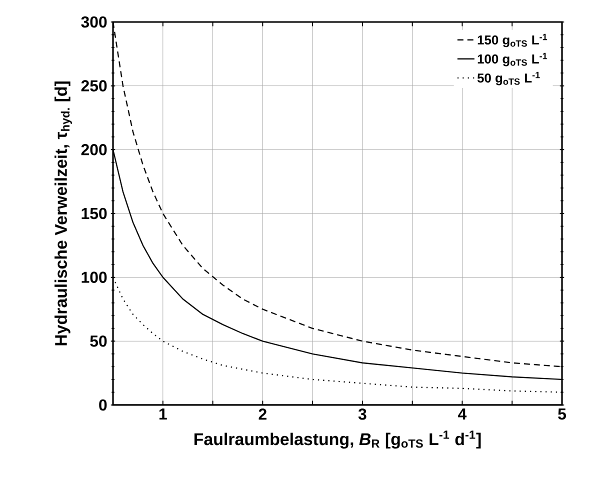 Image resolution: width=593 pixels, height=491 pixels. I want to click on x-tick-label: 5, so click(562, 414).